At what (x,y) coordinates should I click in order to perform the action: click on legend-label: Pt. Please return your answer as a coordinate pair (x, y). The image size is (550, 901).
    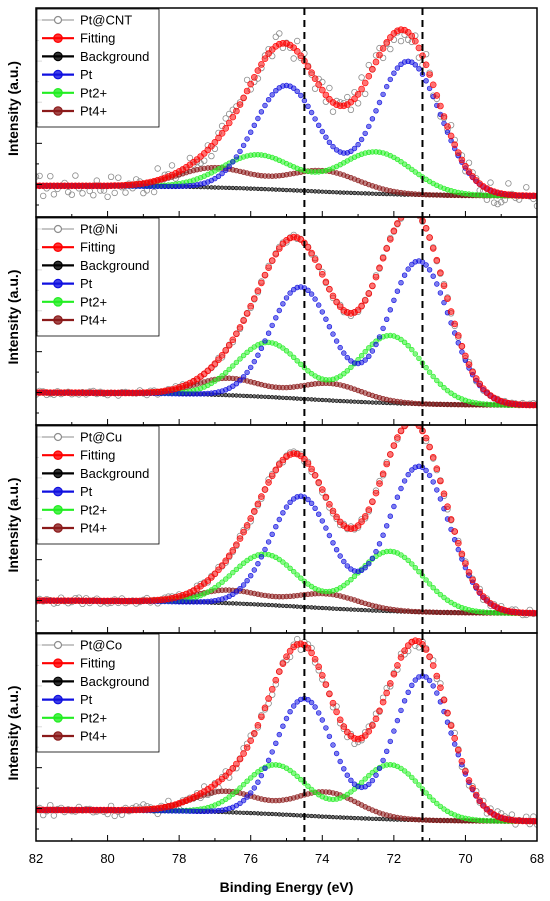
    Looking at the image, I should click on (86, 74).